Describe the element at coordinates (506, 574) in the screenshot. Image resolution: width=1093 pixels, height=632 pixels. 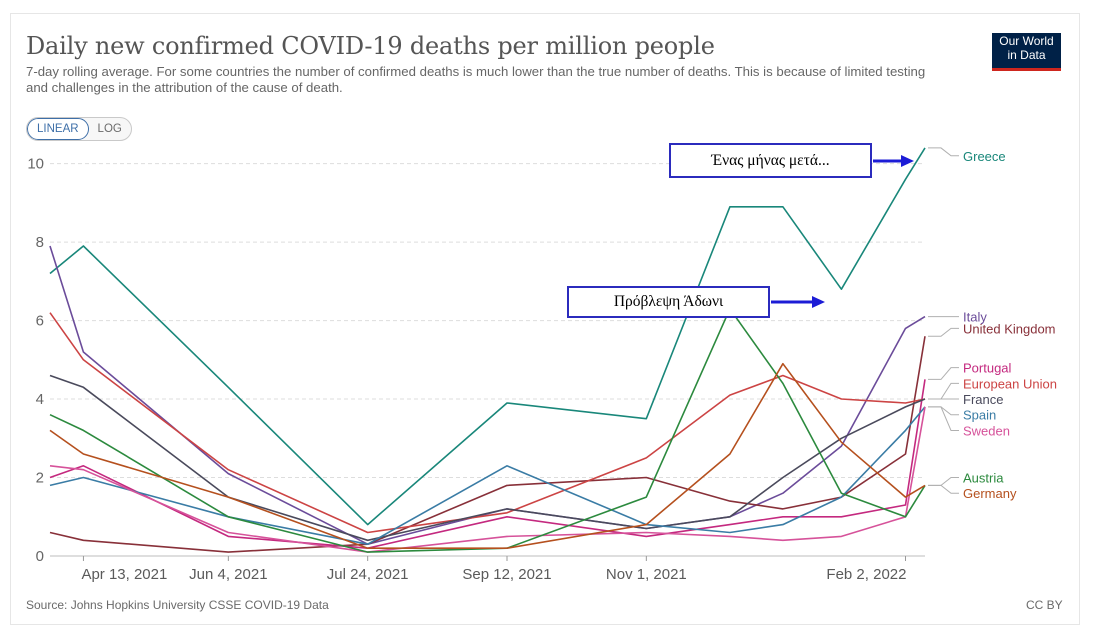
I see `x-tick-label: Sep 12, 2021` at that location.